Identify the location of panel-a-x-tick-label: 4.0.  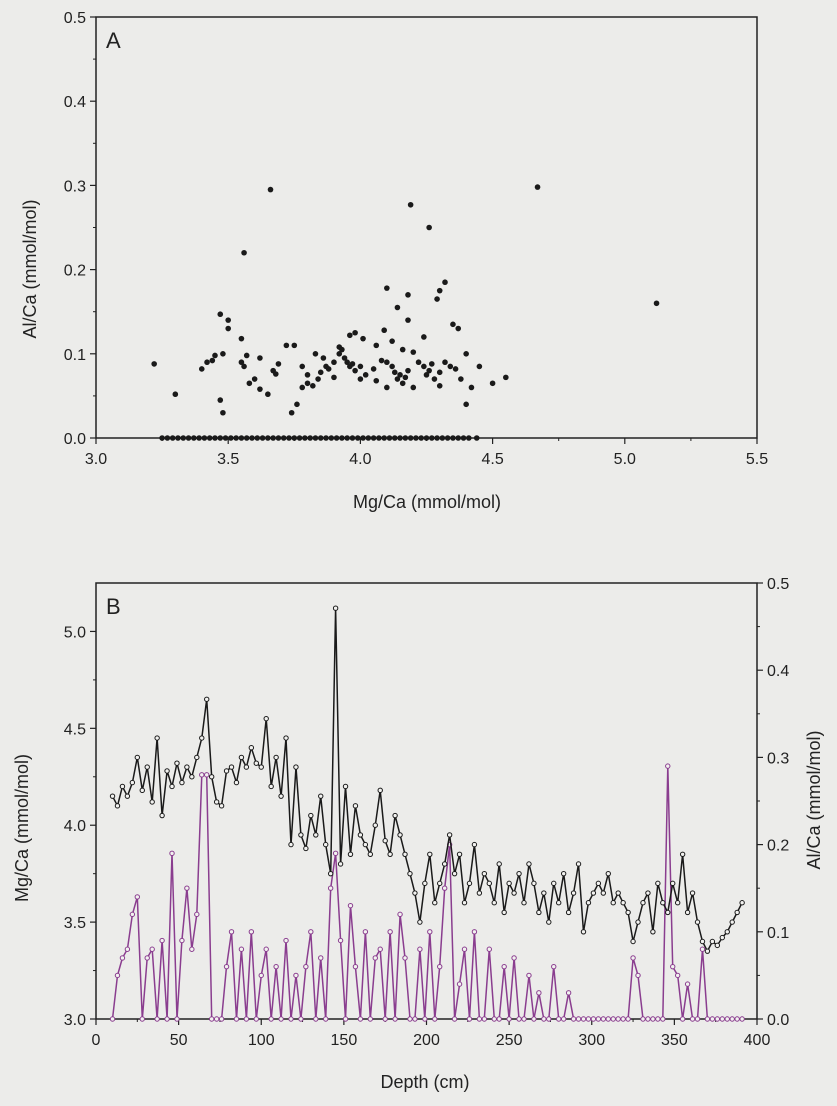
(360, 459).